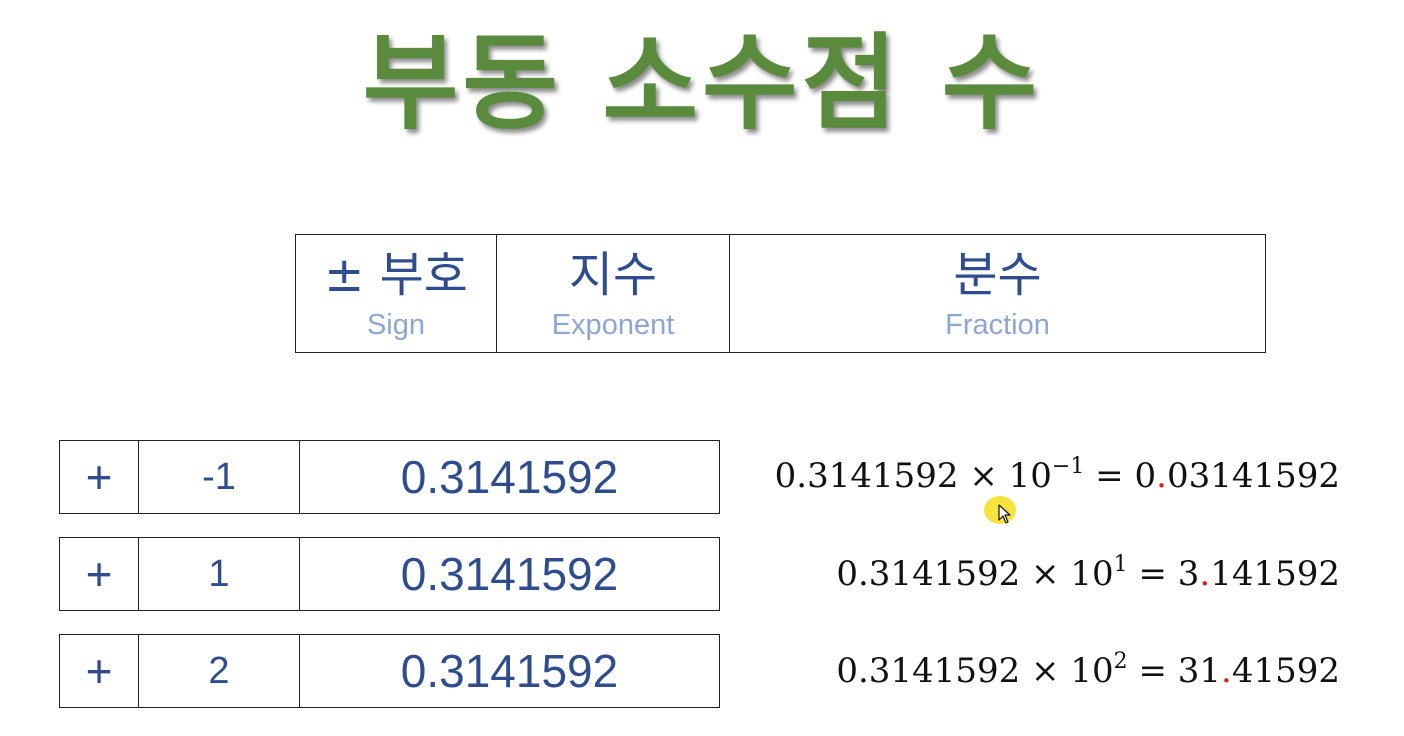 The width and height of the screenshot is (1404, 736). I want to click on header-cell-sign: ± 부호 Sign, so click(396, 293).